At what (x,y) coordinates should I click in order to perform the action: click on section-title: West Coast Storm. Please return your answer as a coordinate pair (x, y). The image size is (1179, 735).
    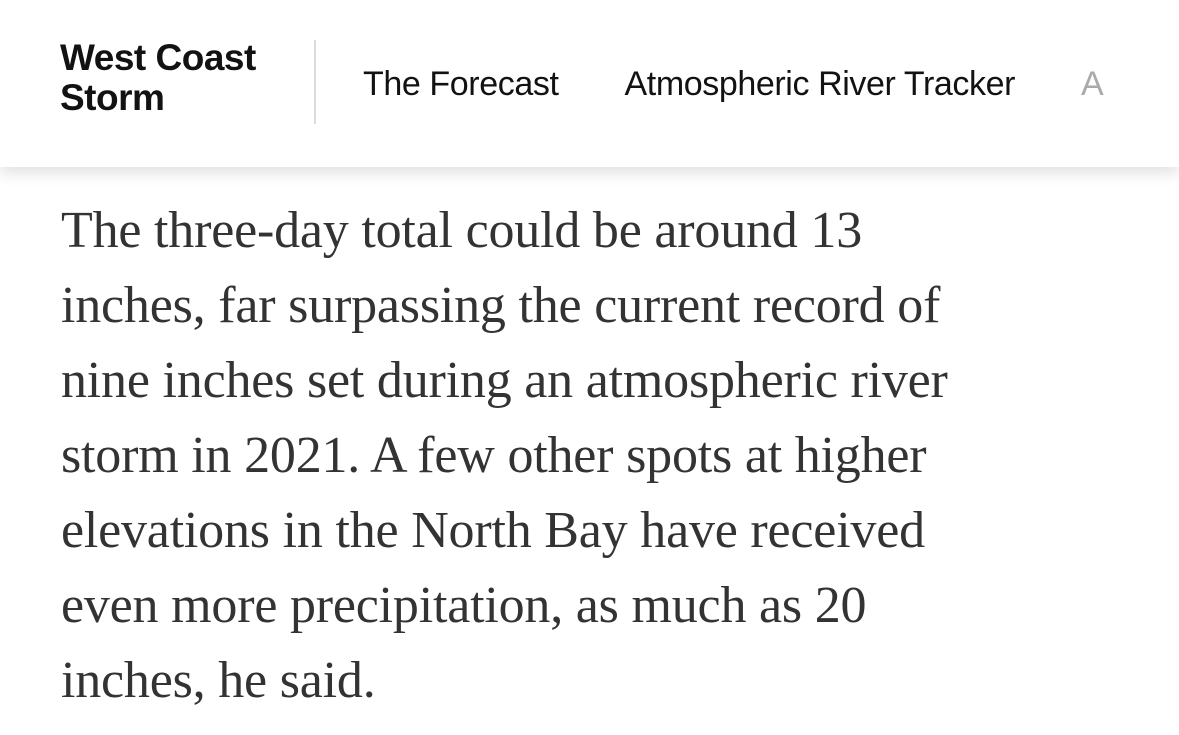
    Looking at the image, I should click on (158, 78).